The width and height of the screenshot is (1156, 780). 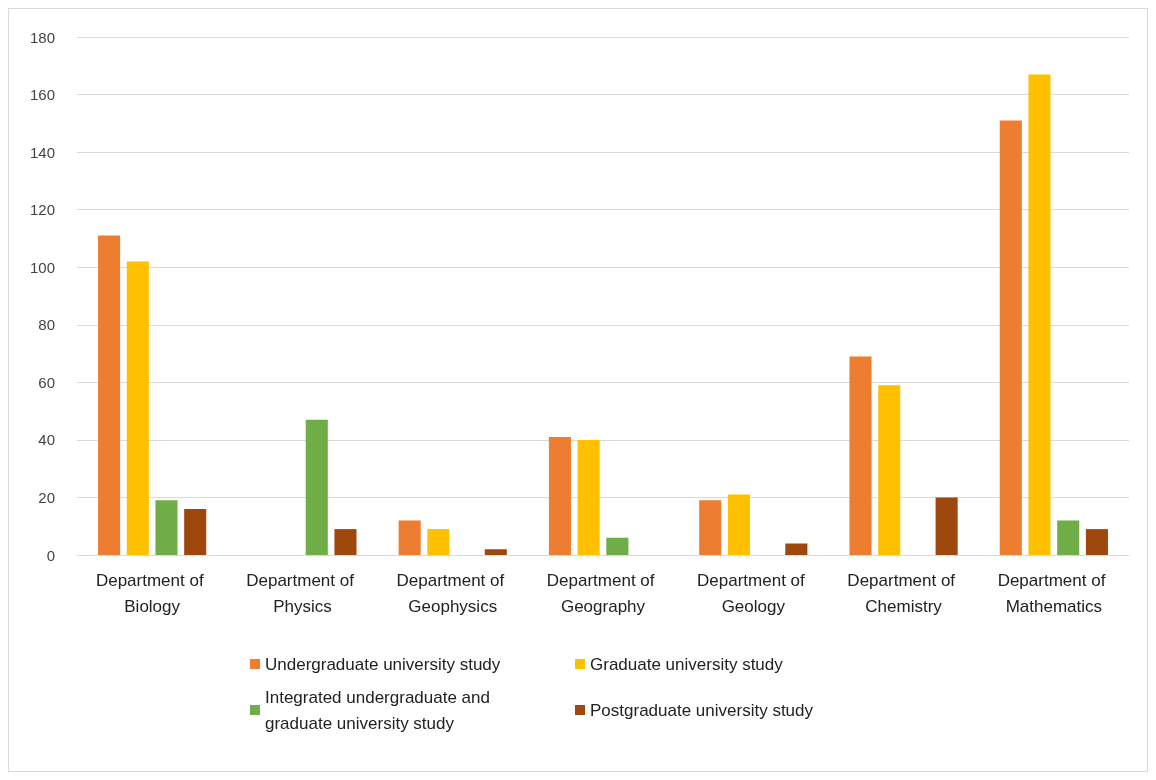 What do you see at coordinates (46, 497) in the screenshot?
I see `y-tick-label: 20` at bounding box center [46, 497].